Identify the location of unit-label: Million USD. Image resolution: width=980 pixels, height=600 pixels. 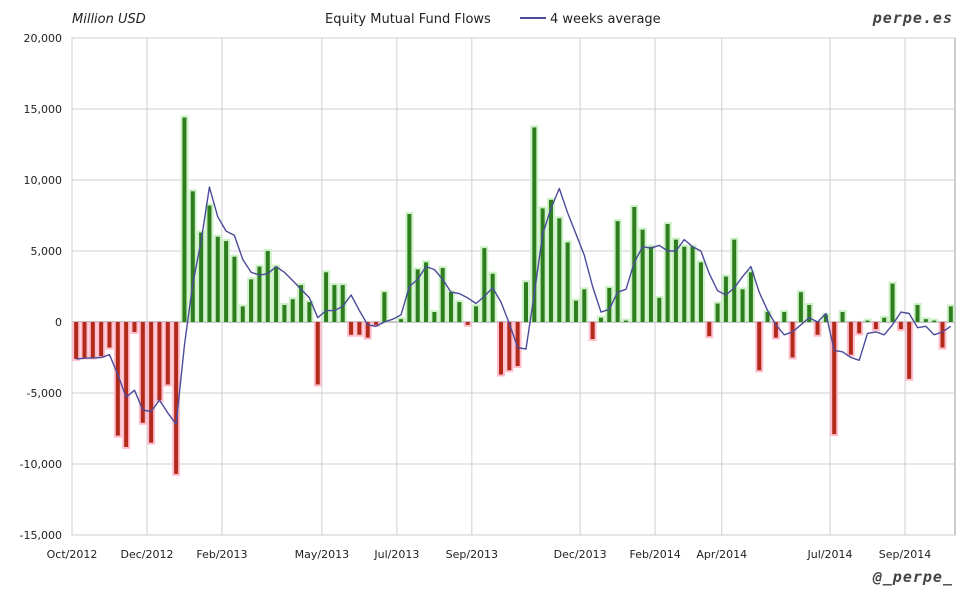
(109, 19).